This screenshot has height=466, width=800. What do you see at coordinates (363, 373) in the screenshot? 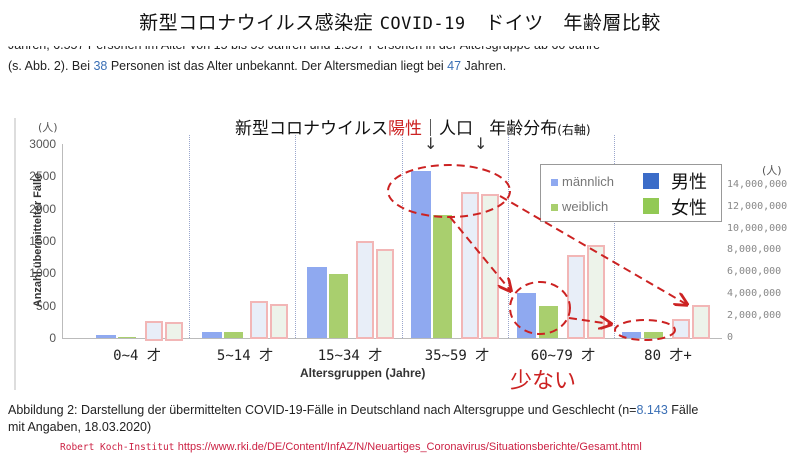
I see `x-axis-title: Altersgruppen (Jahre)` at bounding box center [363, 373].